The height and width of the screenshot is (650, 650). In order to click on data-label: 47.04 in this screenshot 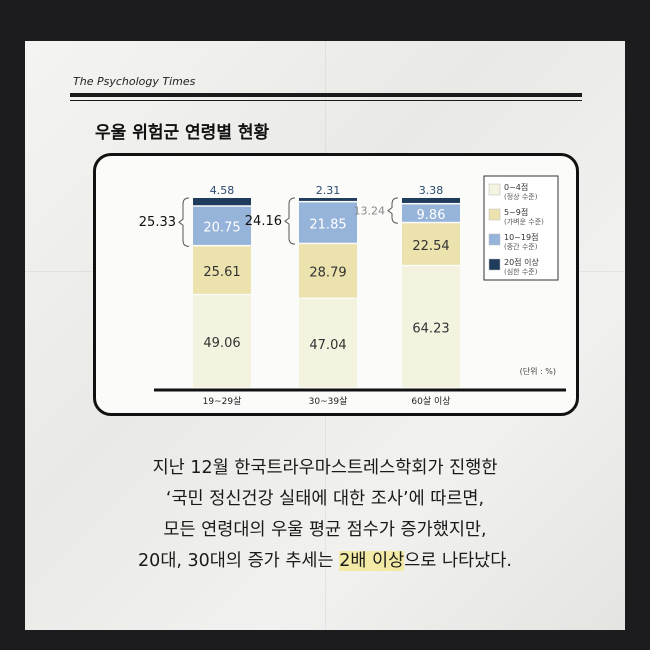, I will do `click(327, 345)`.